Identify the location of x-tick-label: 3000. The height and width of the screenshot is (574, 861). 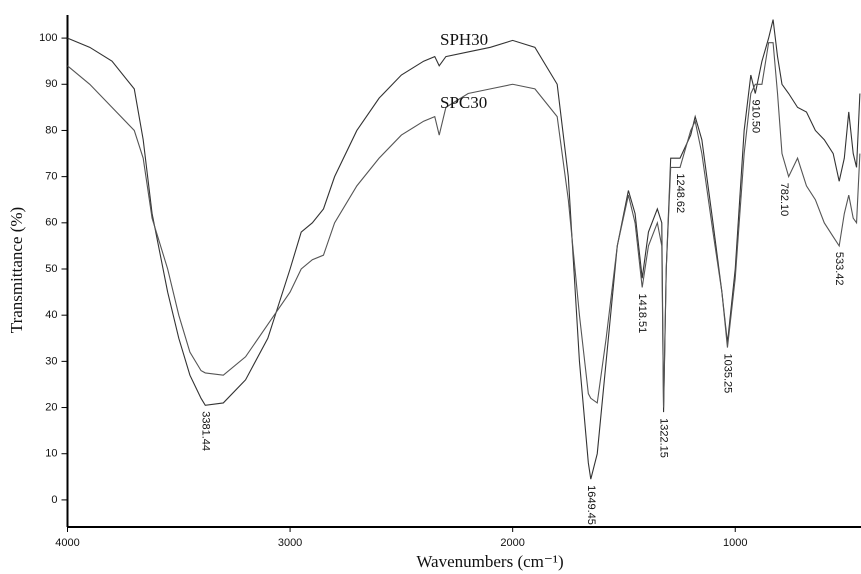
(290, 543).